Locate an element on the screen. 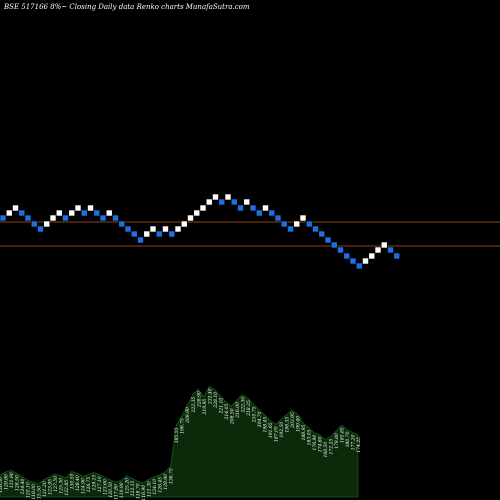 This screenshot has height=500, width=500. volume-label: 222.35 is located at coordinates (194, 405).